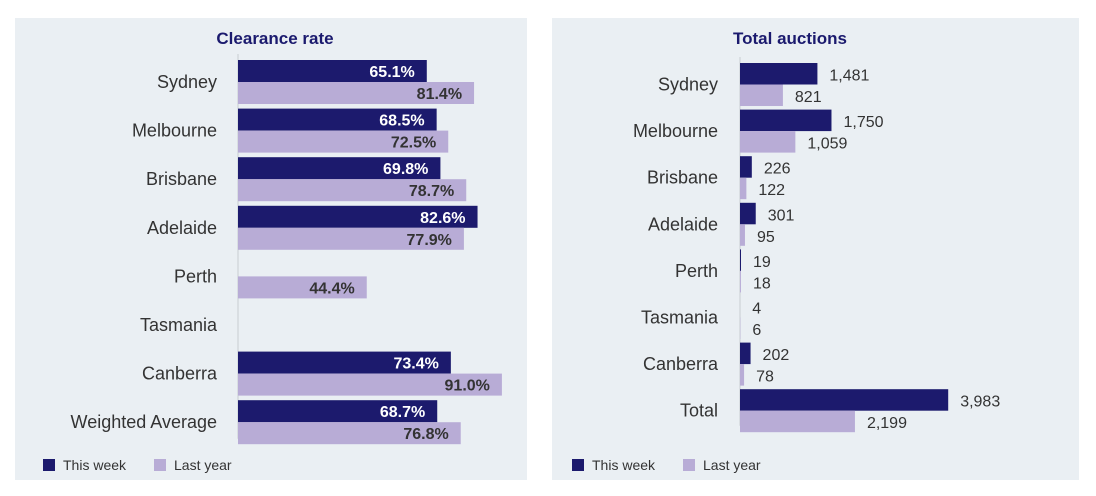 The height and width of the screenshot is (496, 1096). What do you see at coordinates (776, 355) in the screenshot?
I see `data-label-this-week-canberra: 202` at bounding box center [776, 355].